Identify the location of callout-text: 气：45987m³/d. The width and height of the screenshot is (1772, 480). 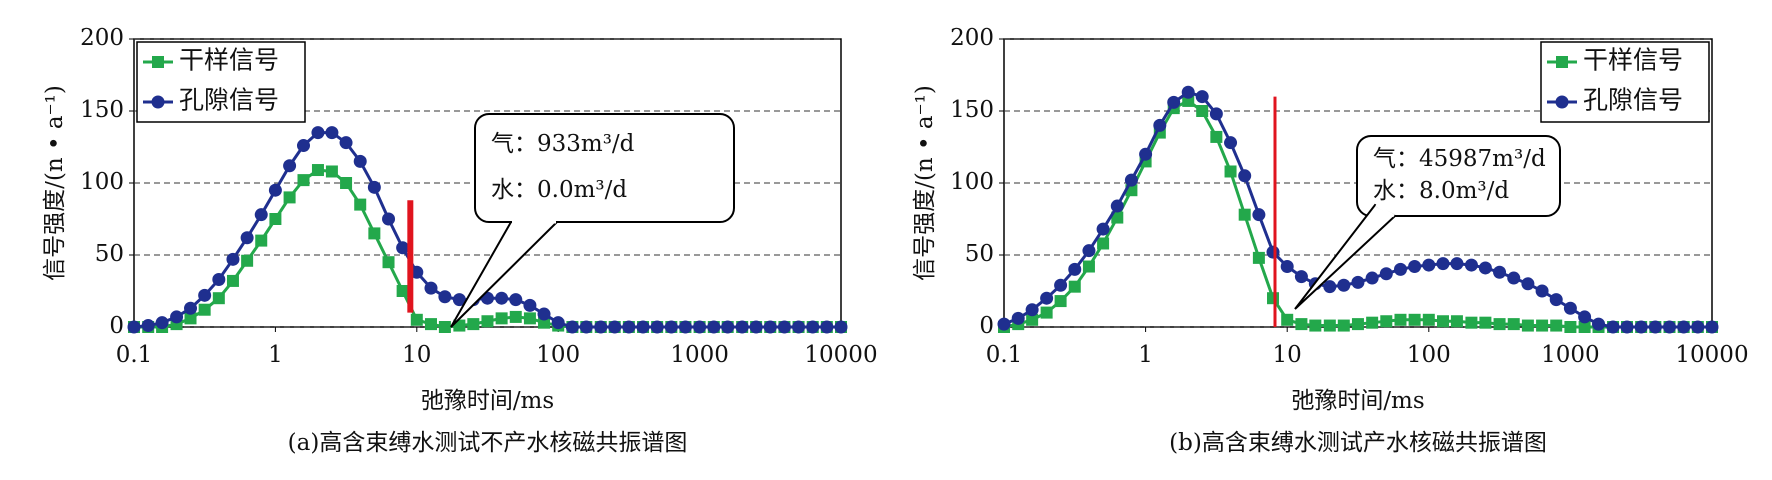
(1459, 159).